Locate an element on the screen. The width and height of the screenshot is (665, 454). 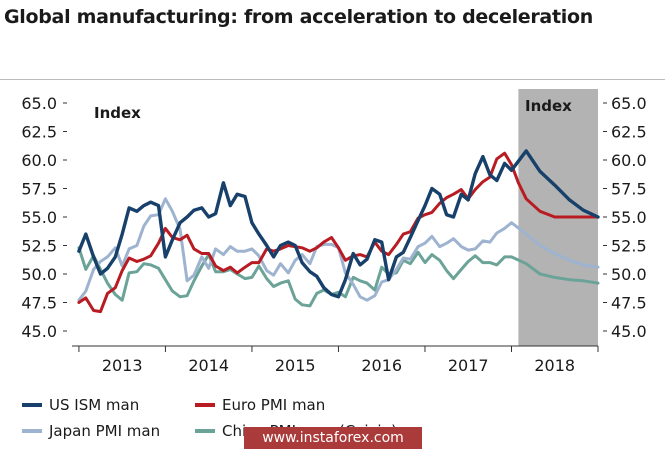
x-axis: 2013 2014 2015 2016 2017 2018 is located at coordinates (338, 360).